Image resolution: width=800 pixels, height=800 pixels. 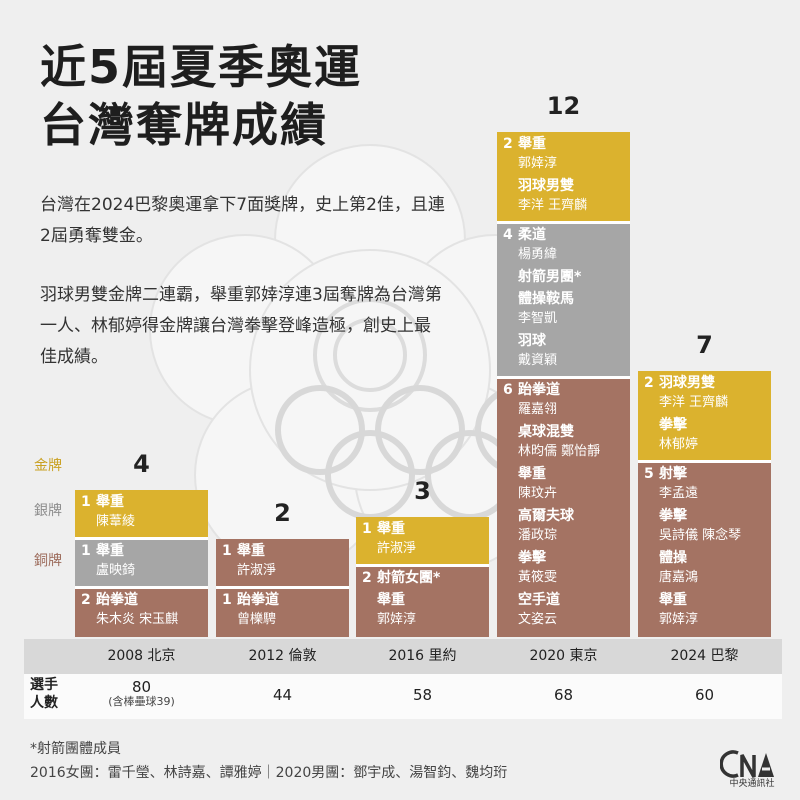 What do you see at coordinates (559, 451) in the screenshot?
I see `medal-athletes: 林昀儒 鄭怡靜` at bounding box center [559, 451].